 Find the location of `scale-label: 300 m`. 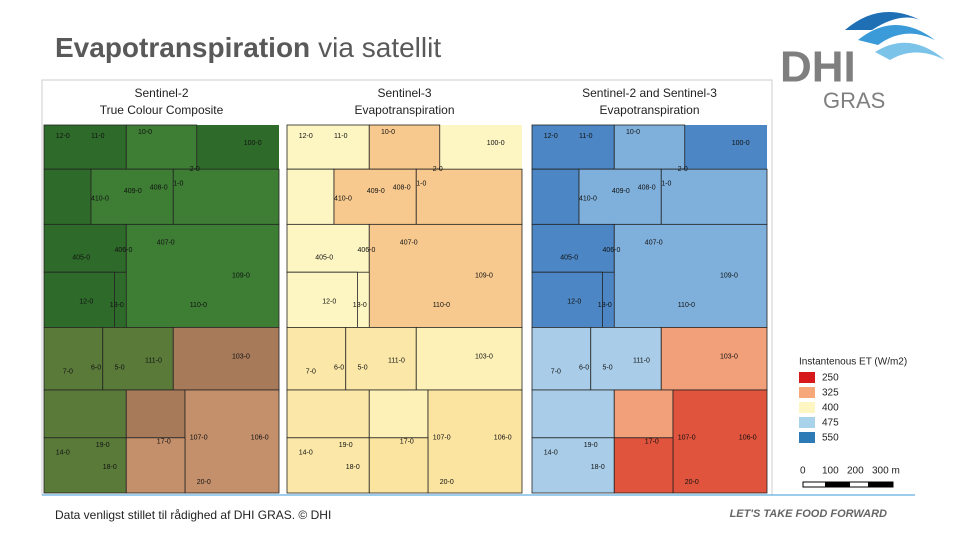

scale-label: 300 m is located at coordinates (886, 471).